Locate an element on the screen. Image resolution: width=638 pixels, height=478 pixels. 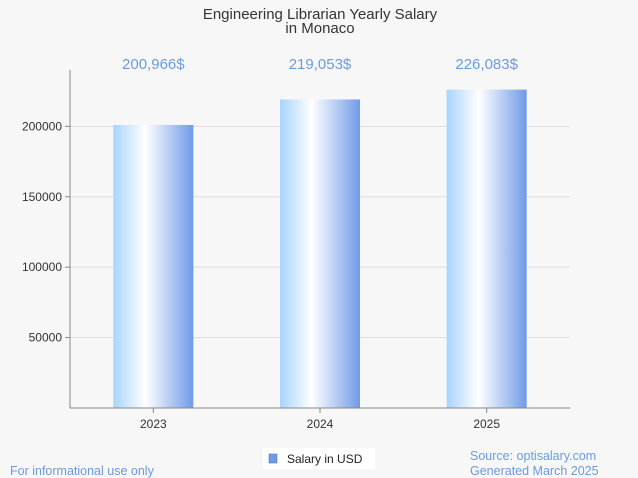
x-tick-label: 2024 is located at coordinates (320, 424).